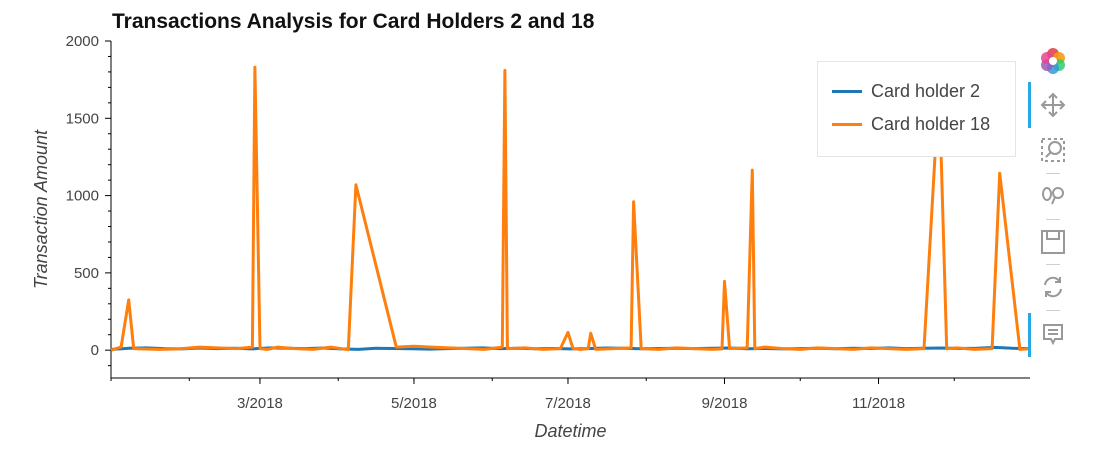  What do you see at coordinates (1053, 61) in the screenshot?
I see `bokeh-logo-icon` at bounding box center [1053, 61].